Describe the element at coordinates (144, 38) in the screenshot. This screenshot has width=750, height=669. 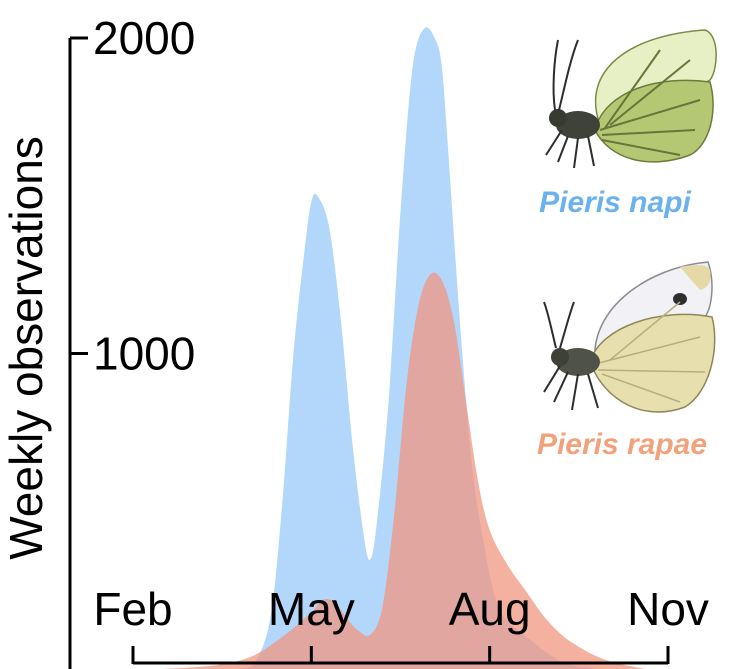
I see `y-tick-label: 2000` at that location.